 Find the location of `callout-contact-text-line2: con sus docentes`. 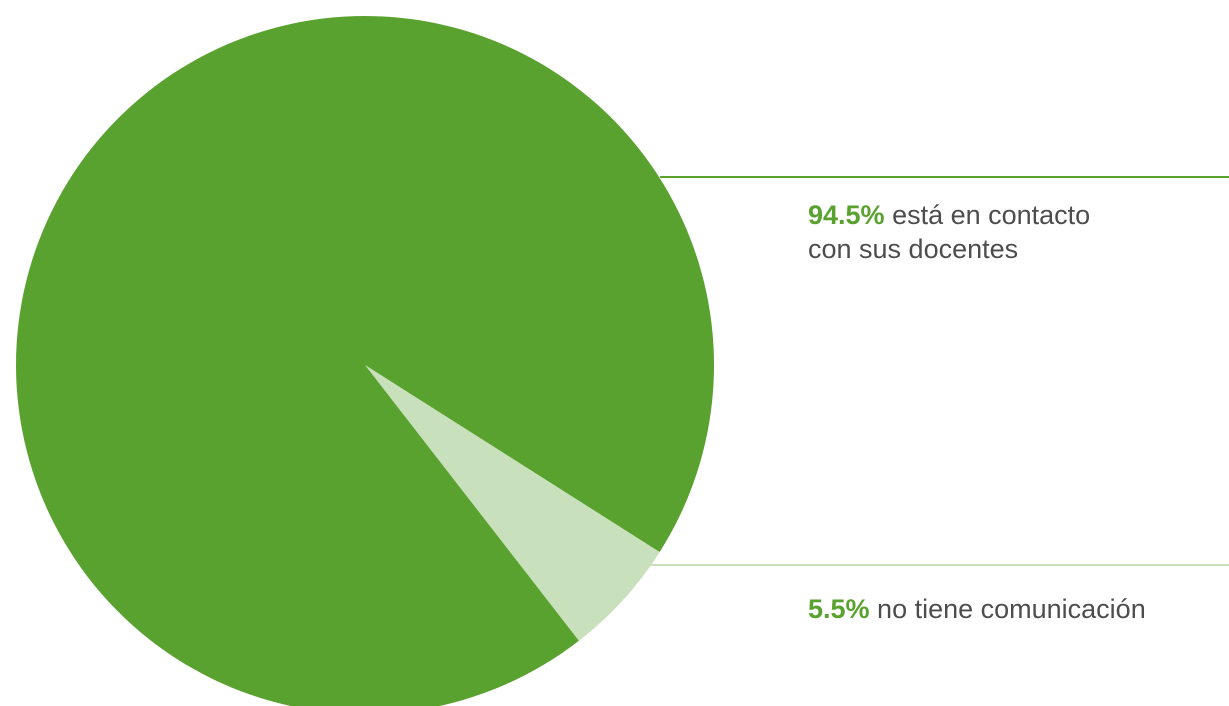

callout-contact-text-line2: con sus docentes is located at coordinates (913, 249).